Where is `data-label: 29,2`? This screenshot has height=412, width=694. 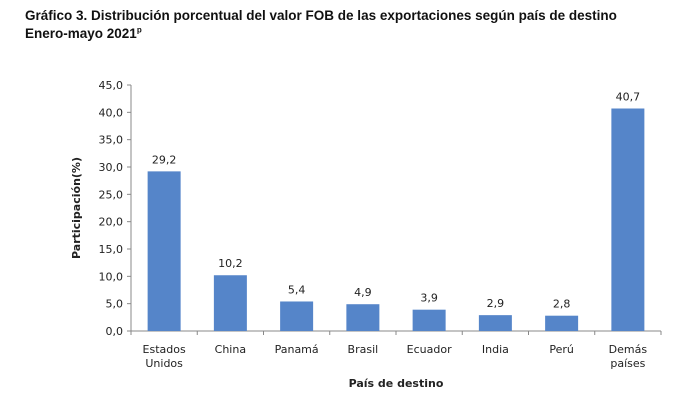
data-label: 29,2 is located at coordinates (164, 159).